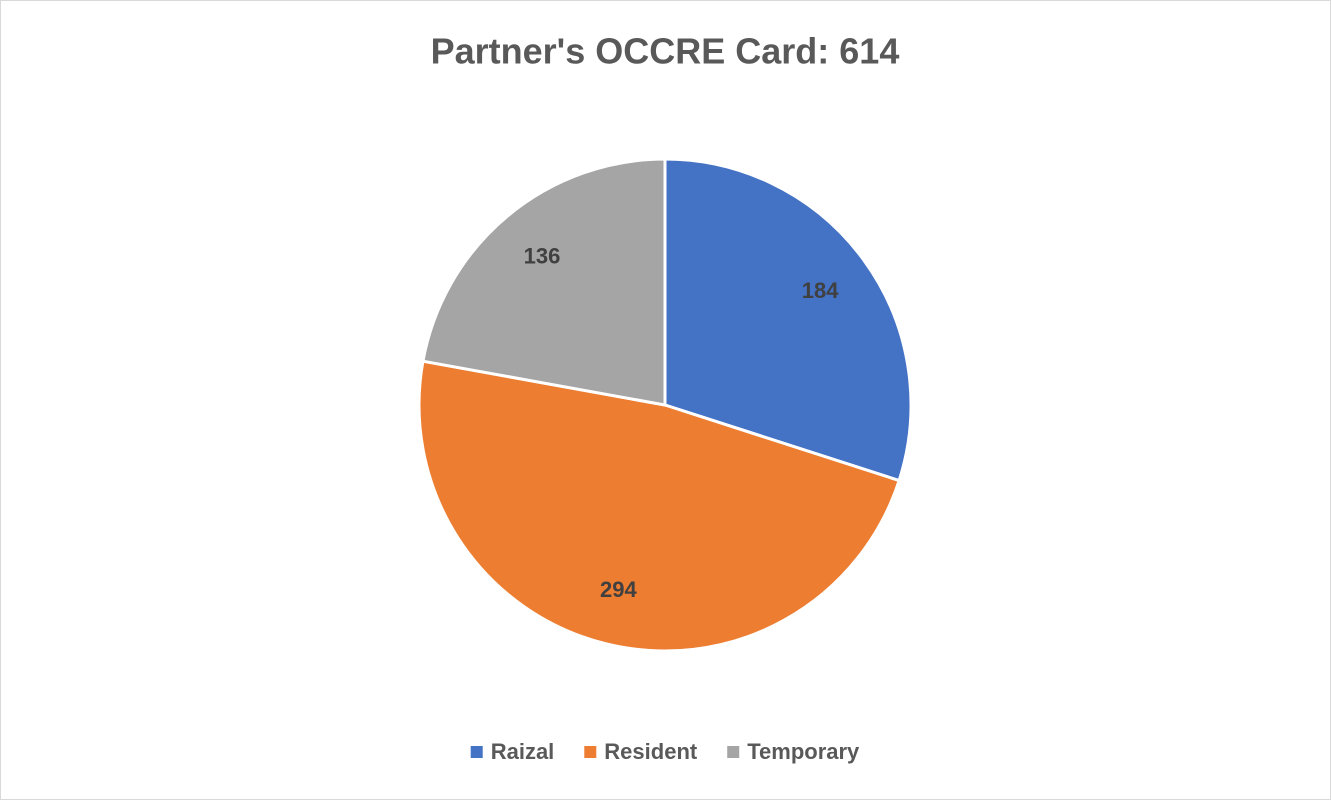 The image size is (1331, 805). Describe the element at coordinates (665, 51) in the screenshot. I see `chart-title: Partner's OCCRE Card: 614` at that location.